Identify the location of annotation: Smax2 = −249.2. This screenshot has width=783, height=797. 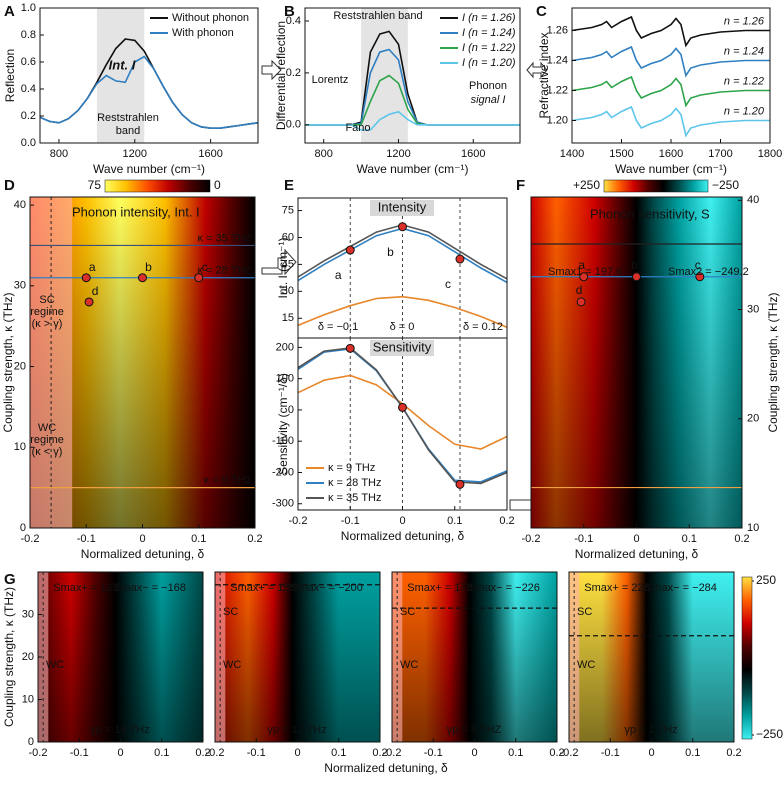
(708, 272).